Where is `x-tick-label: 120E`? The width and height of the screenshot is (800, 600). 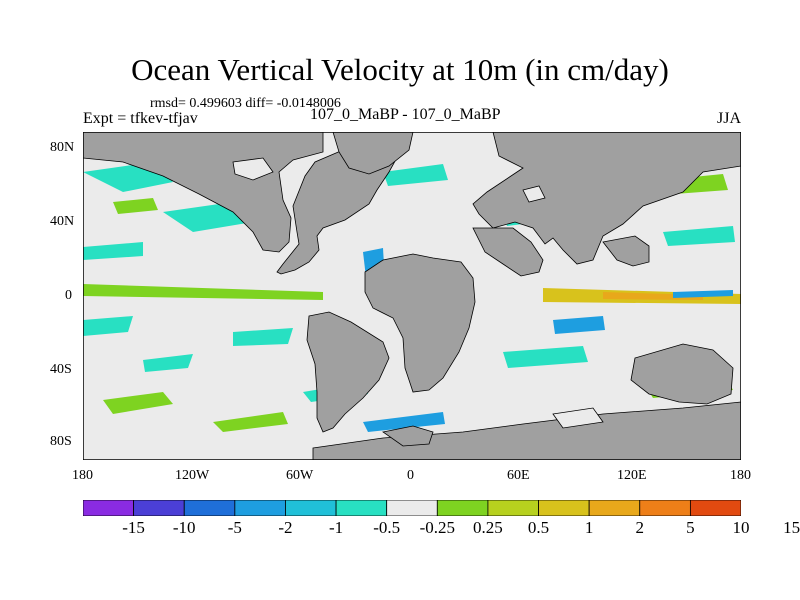
x-tick-label: 120E is located at coordinates (632, 475).